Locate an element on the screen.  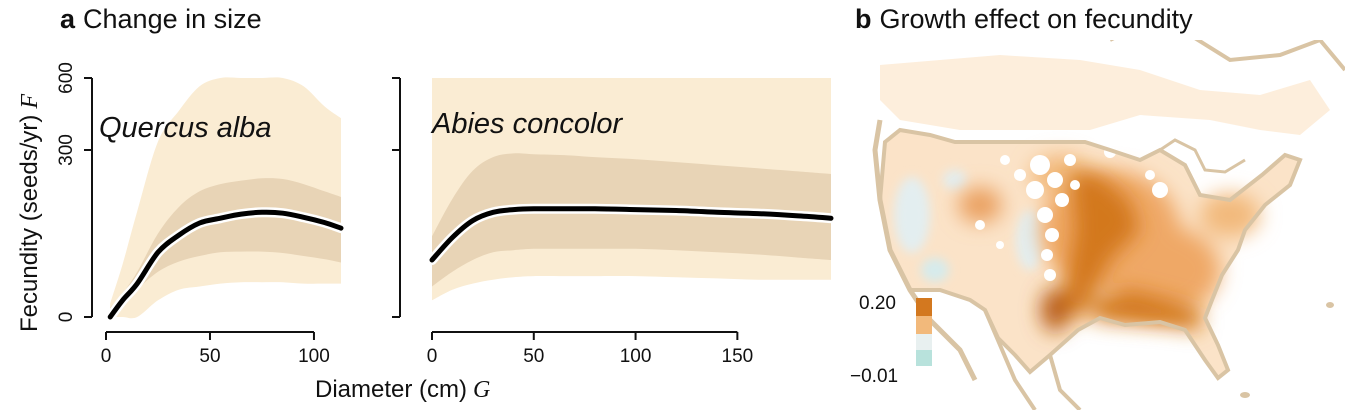
y-tick-label: 300 is located at coordinates (66, 150).